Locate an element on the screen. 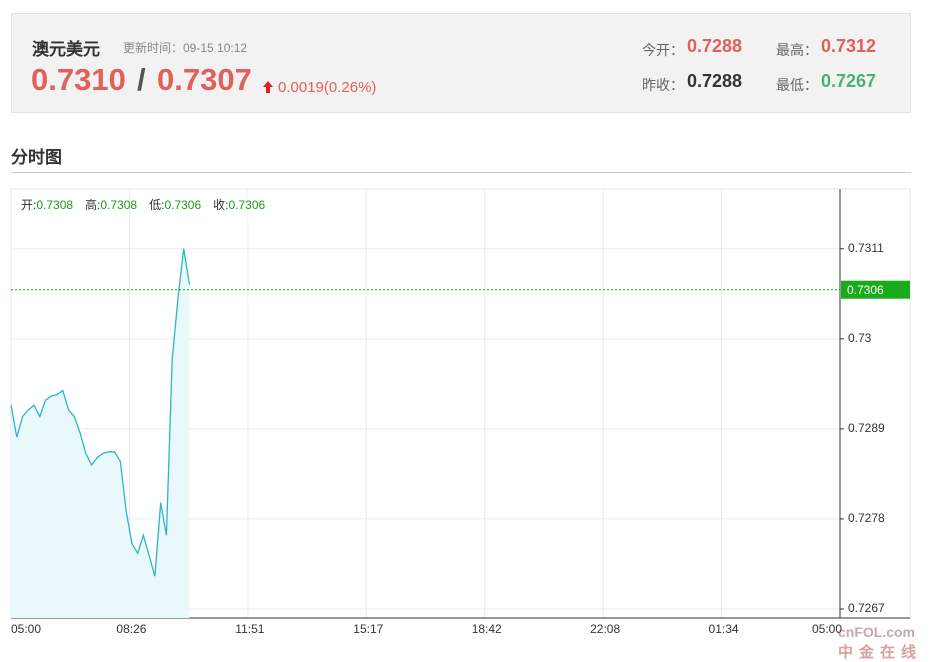 The width and height of the screenshot is (931, 662). y-tick-label: 0.7278 is located at coordinates (866, 518).